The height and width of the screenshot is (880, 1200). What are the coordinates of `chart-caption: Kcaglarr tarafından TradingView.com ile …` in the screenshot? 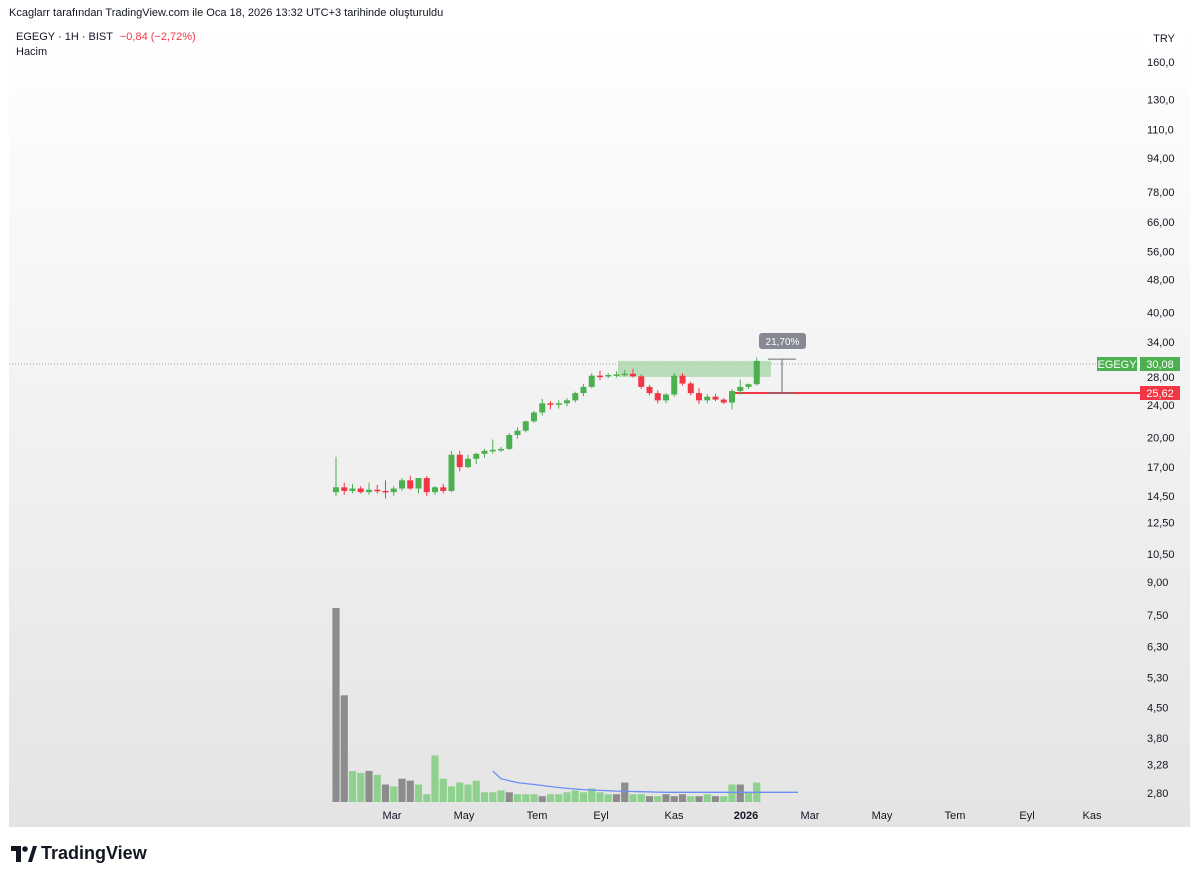 It's located at (226, 13).